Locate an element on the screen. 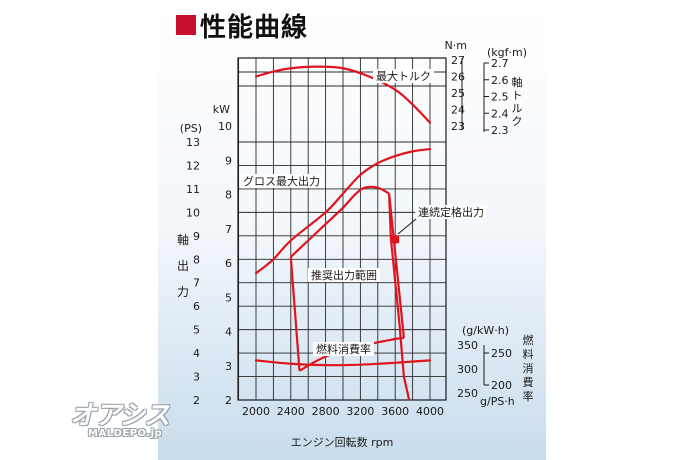  fuel-gkwh-unit-label: (g/kW·h) is located at coordinates (485, 330).